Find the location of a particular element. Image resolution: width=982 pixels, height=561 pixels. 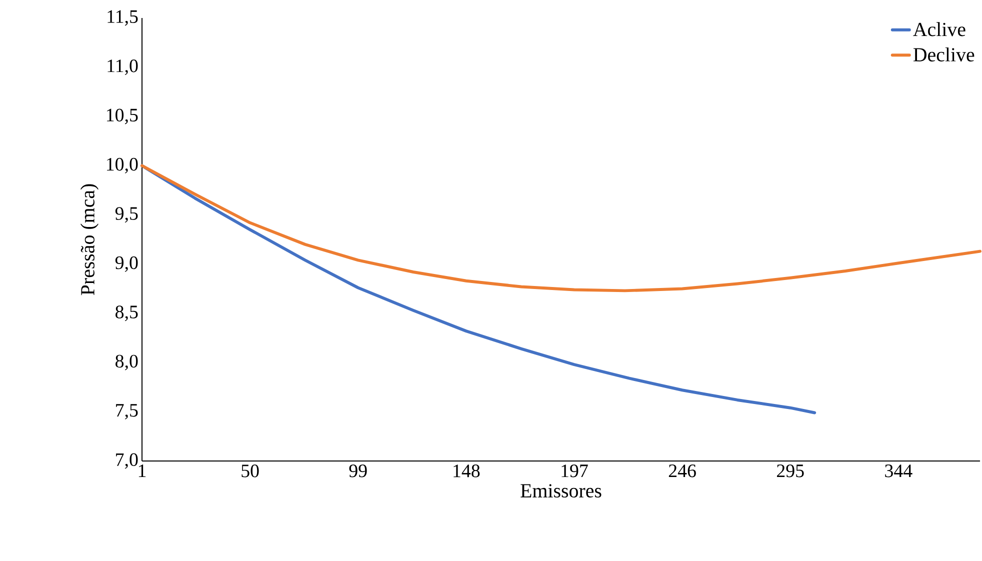

y-tick-label: 11,5 is located at coordinates (123, 18).